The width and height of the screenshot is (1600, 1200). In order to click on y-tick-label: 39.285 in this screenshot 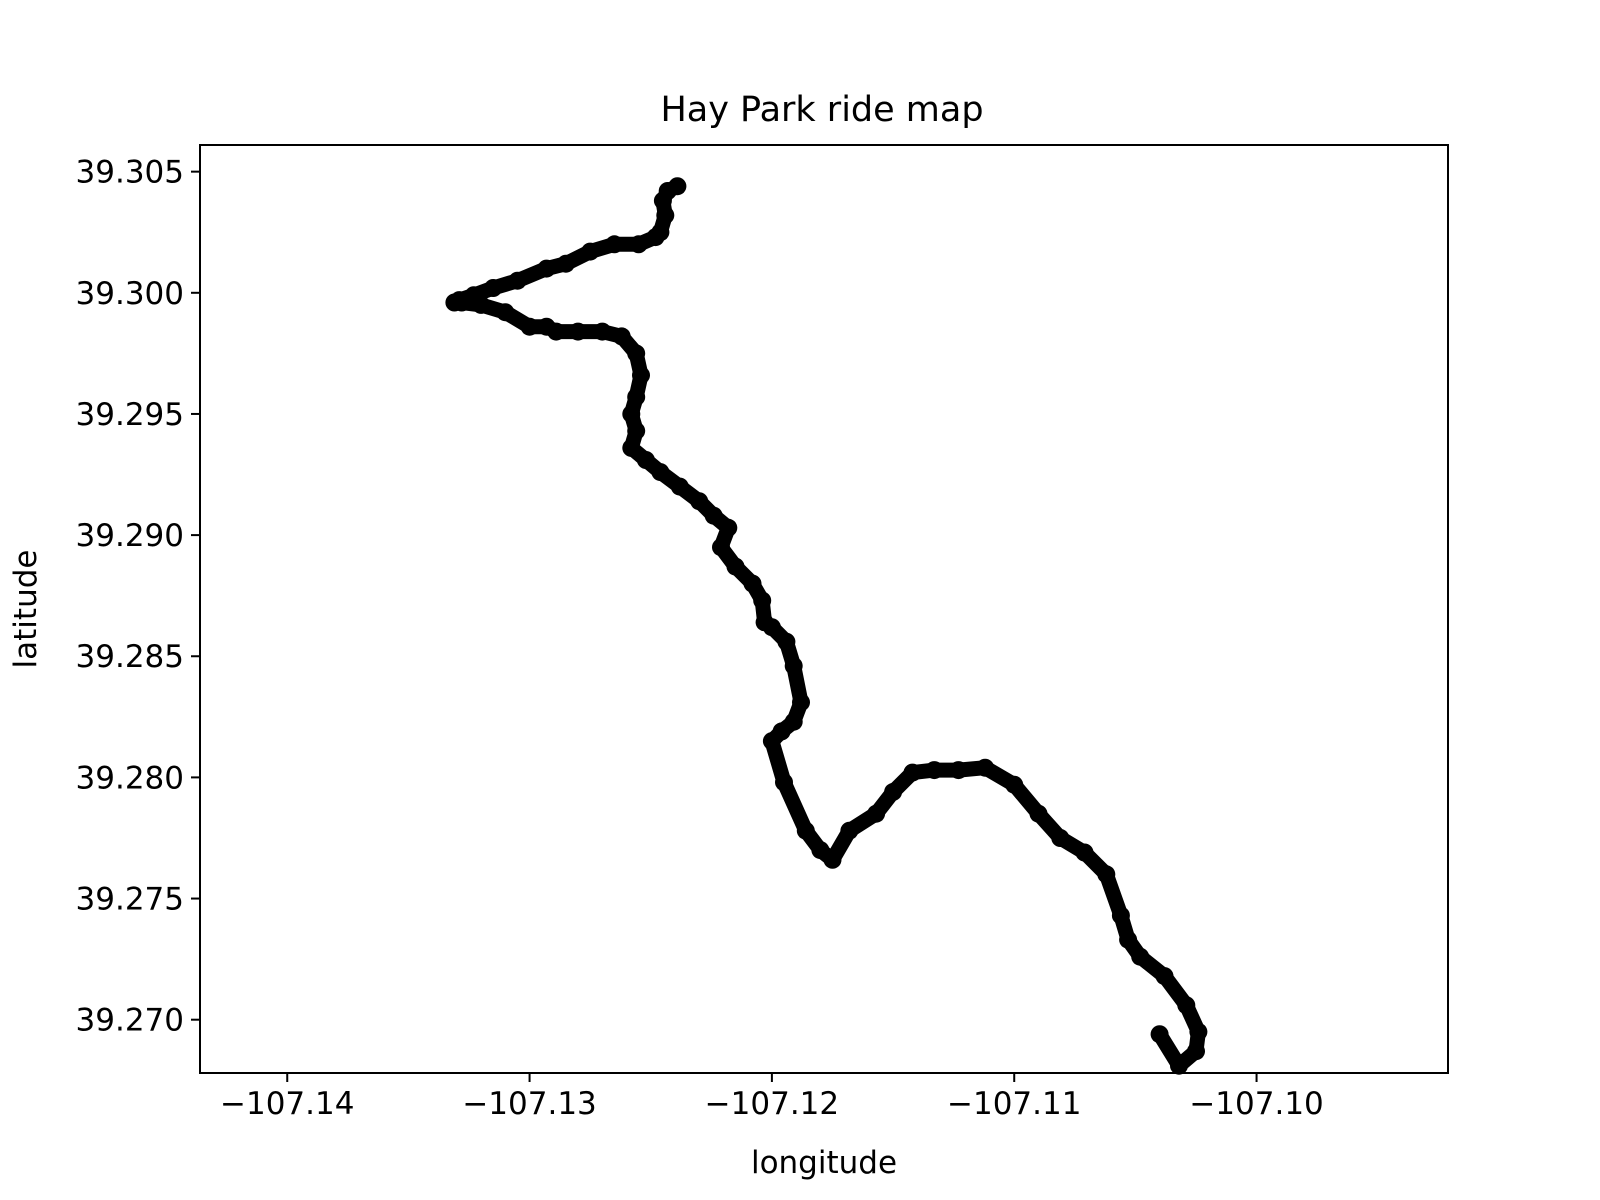, I will do `click(130, 657)`.